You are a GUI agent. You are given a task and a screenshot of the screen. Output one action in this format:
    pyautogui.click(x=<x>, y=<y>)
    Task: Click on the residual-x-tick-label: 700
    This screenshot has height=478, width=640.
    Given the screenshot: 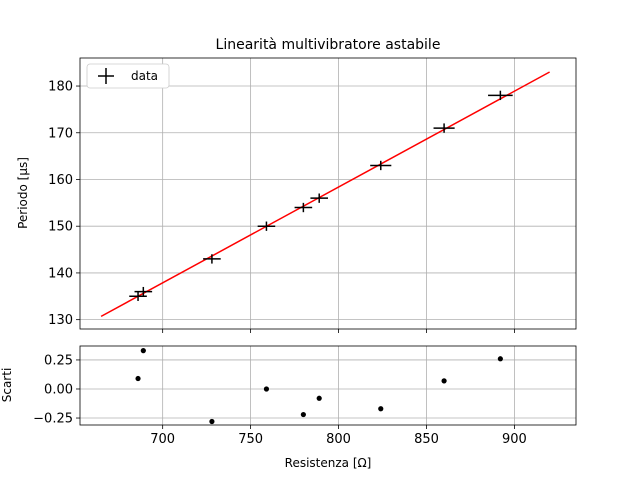 What is the action you would take?
    pyautogui.click(x=162, y=439)
    